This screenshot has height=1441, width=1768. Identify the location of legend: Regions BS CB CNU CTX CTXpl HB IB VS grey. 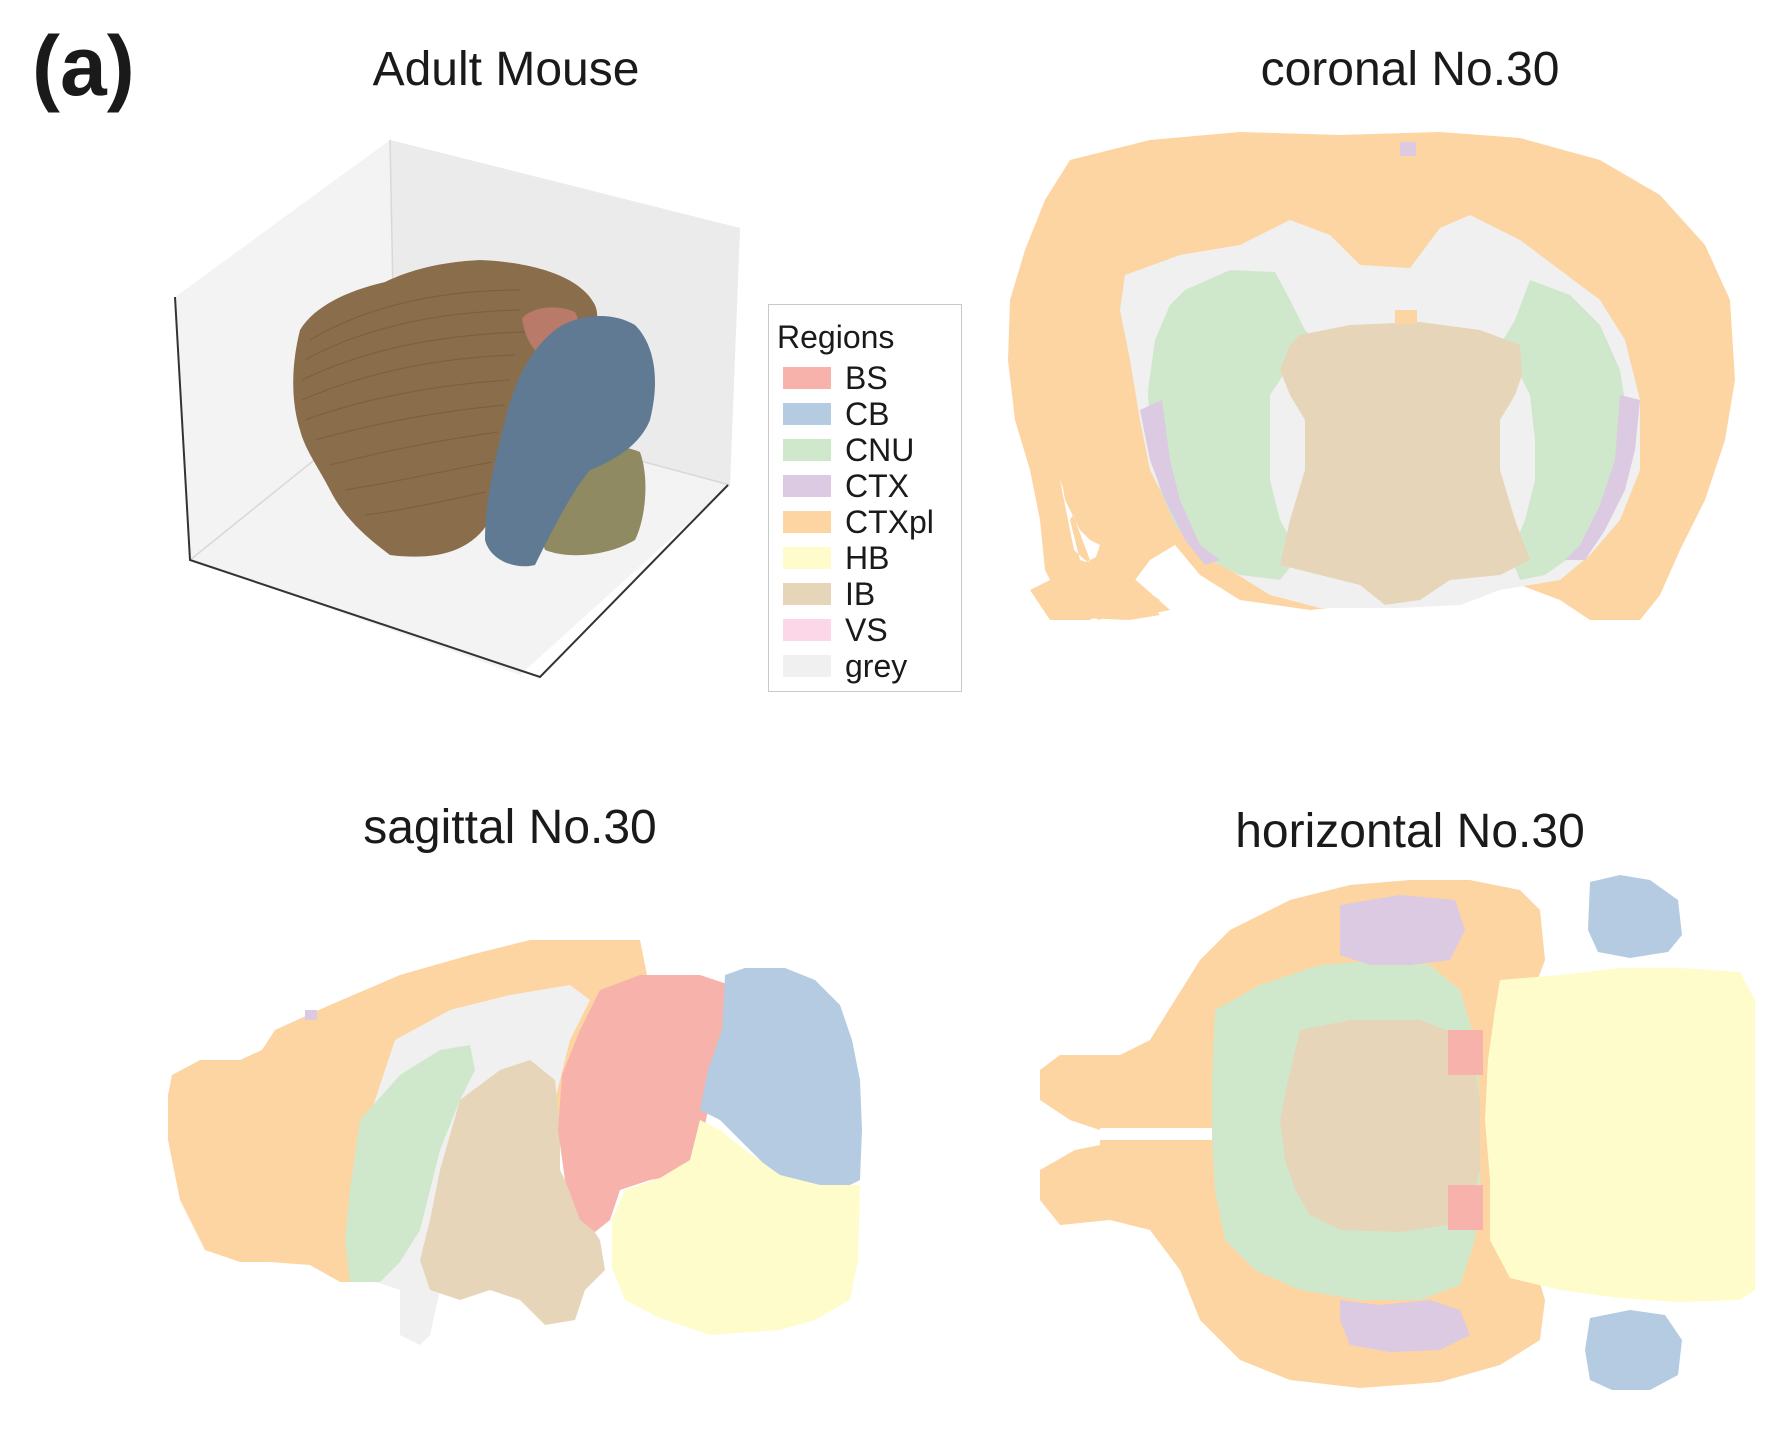
(865, 498).